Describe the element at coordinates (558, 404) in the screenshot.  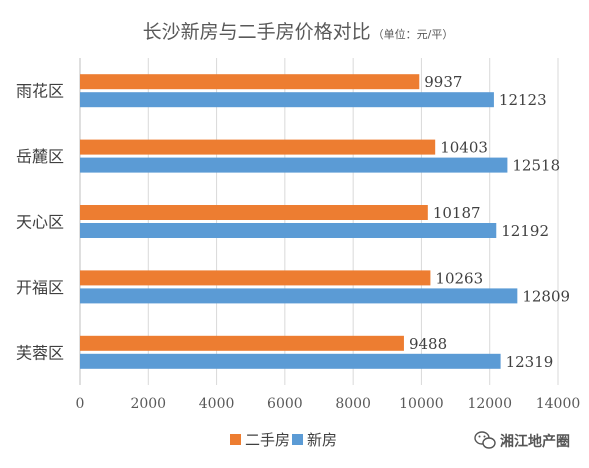
I see `x-tick-label: 14000` at that location.